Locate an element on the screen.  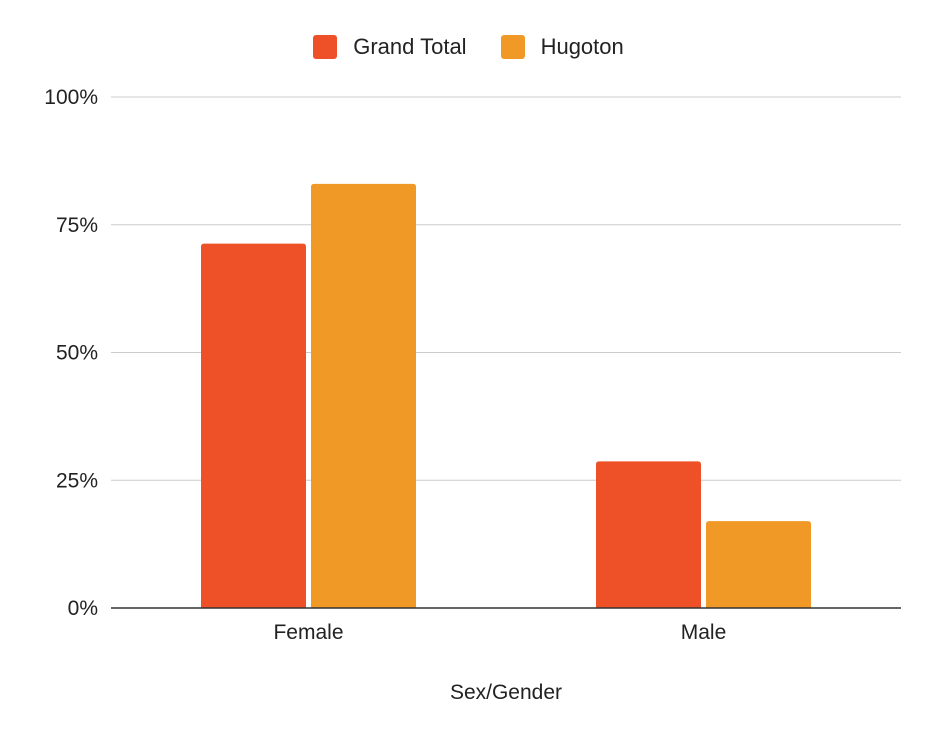
legend-item-hugoton: Hugoton is located at coordinates (562, 47).